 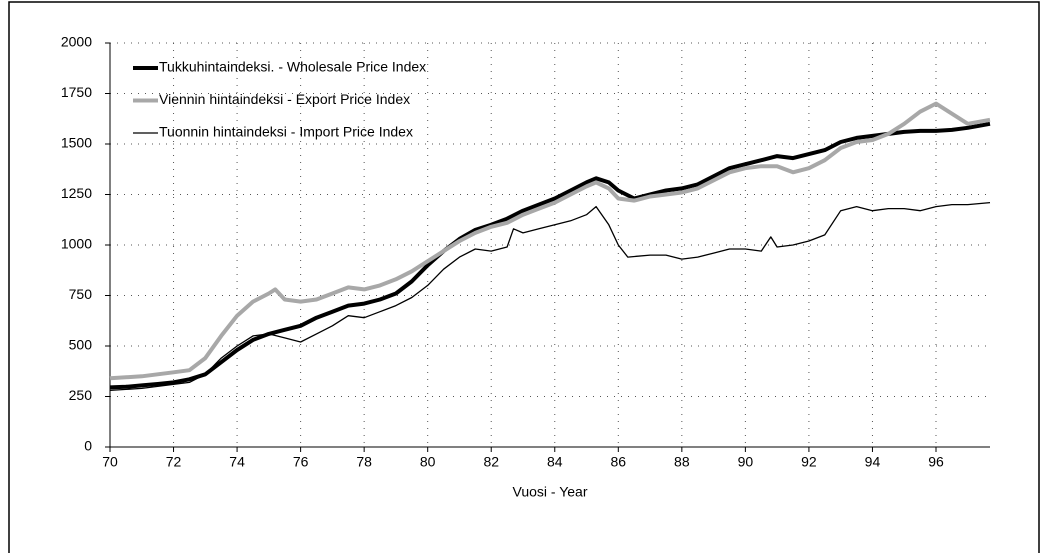 I want to click on x-tick-label: 86, so click(x=619, y=462).